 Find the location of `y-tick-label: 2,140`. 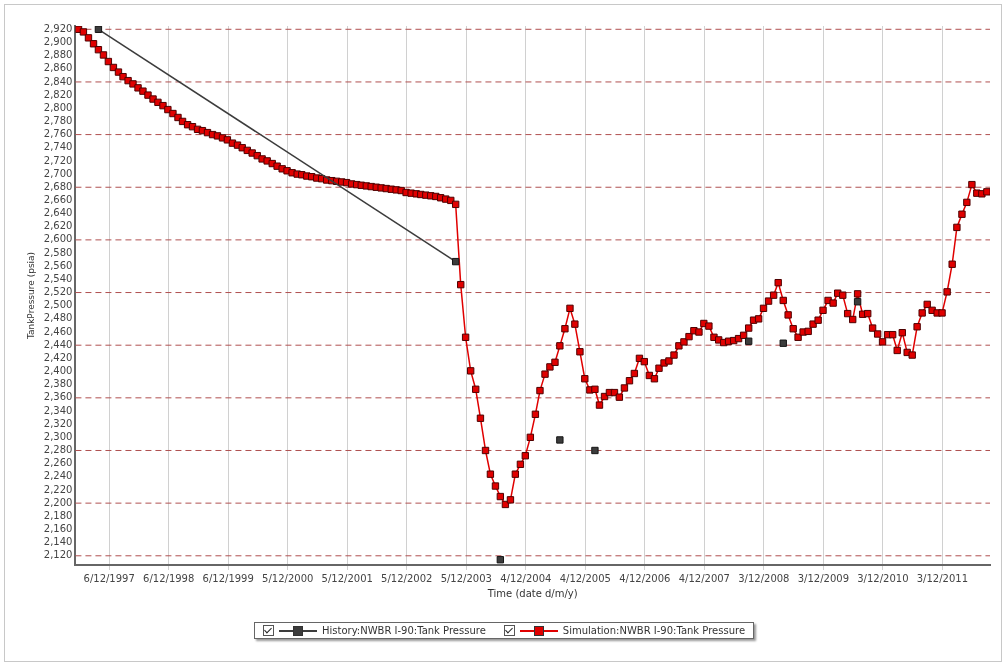

y-tick-label: 2,140 is located at coordinates (58, 542).